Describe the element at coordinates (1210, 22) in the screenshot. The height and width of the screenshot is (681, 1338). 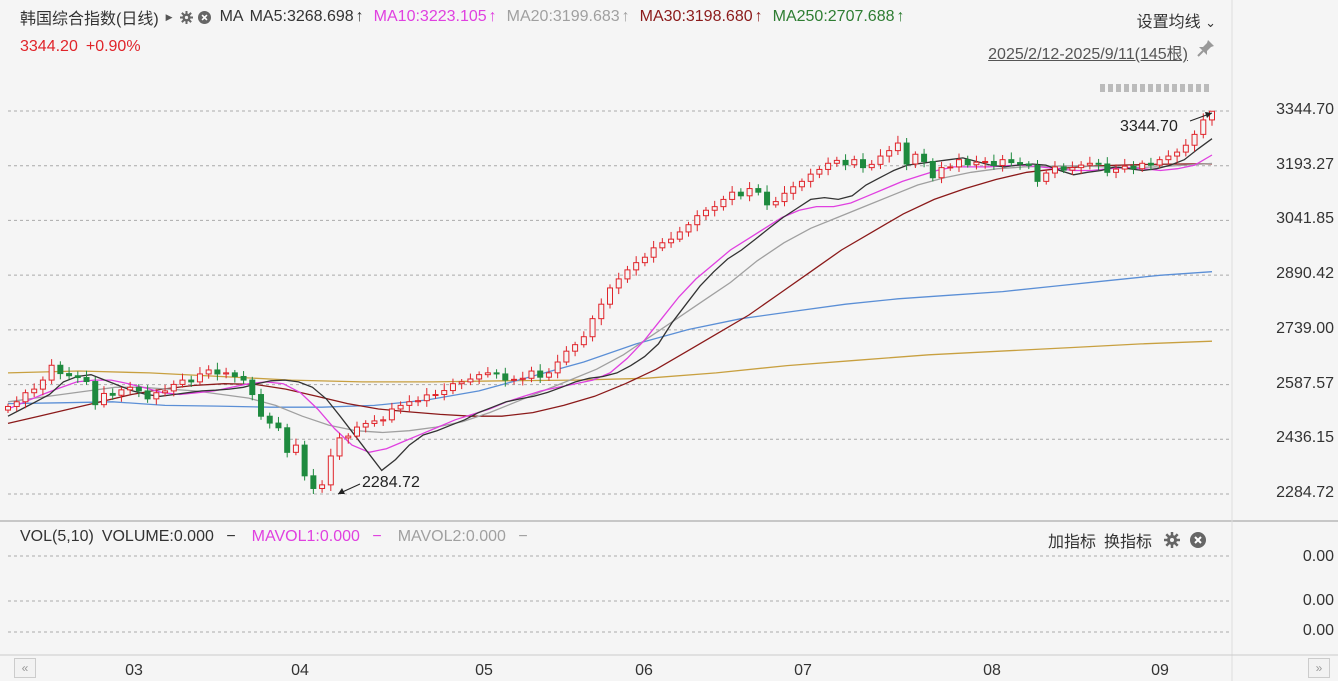
I see `chevron-down-icon: ⌄` at that location.